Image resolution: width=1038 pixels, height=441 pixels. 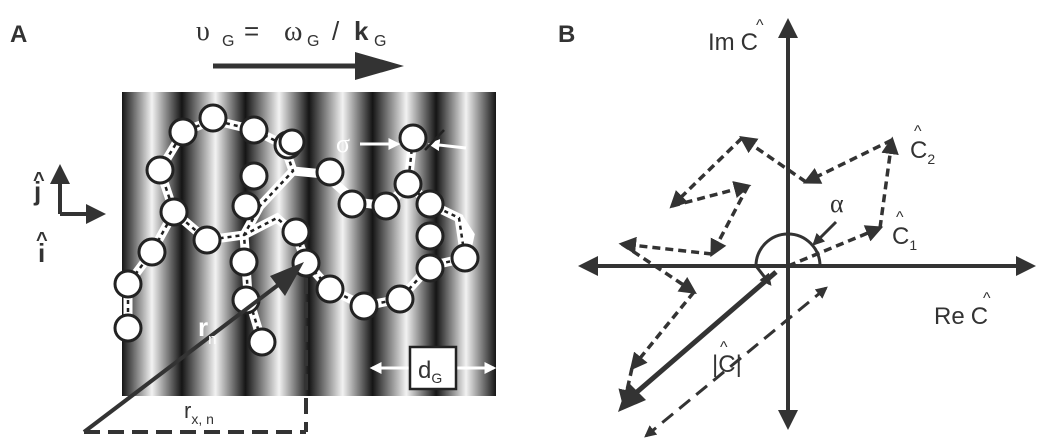 I want to click on velocity-equation: υ G = ω G / k G, so click(x=291, y=33).